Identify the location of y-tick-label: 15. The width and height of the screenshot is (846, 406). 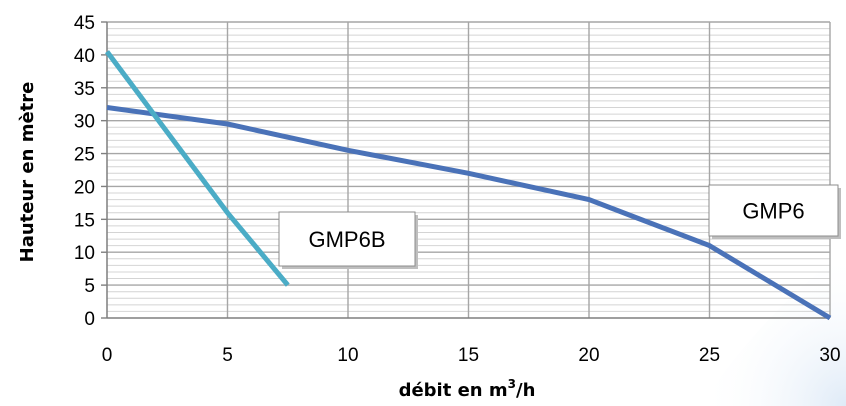
(84, 220).